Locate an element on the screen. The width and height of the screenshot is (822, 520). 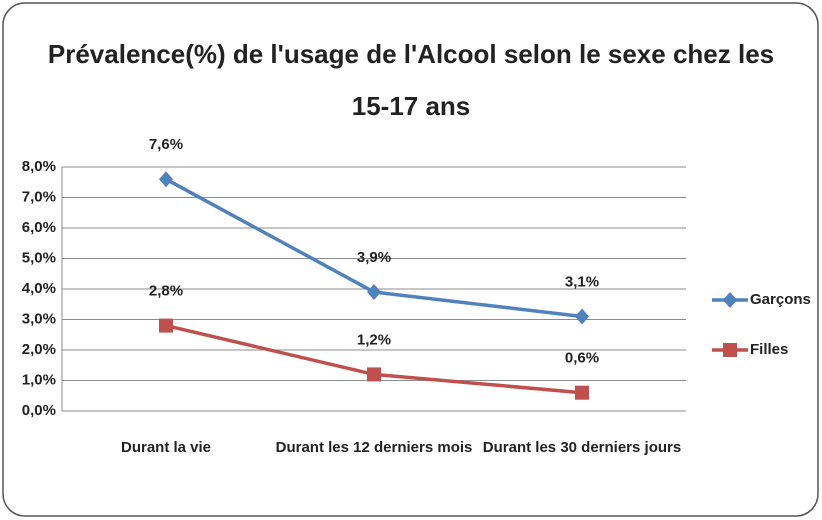
legend-label: Filles is located at coordinates (769, 349).